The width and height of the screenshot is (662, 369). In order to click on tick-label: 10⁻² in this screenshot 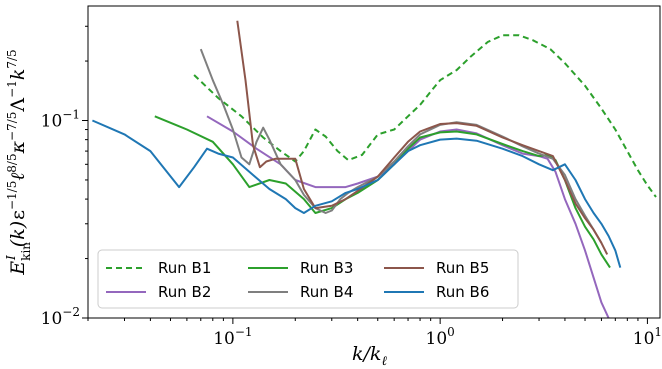, I will do `click(60, 317)`.